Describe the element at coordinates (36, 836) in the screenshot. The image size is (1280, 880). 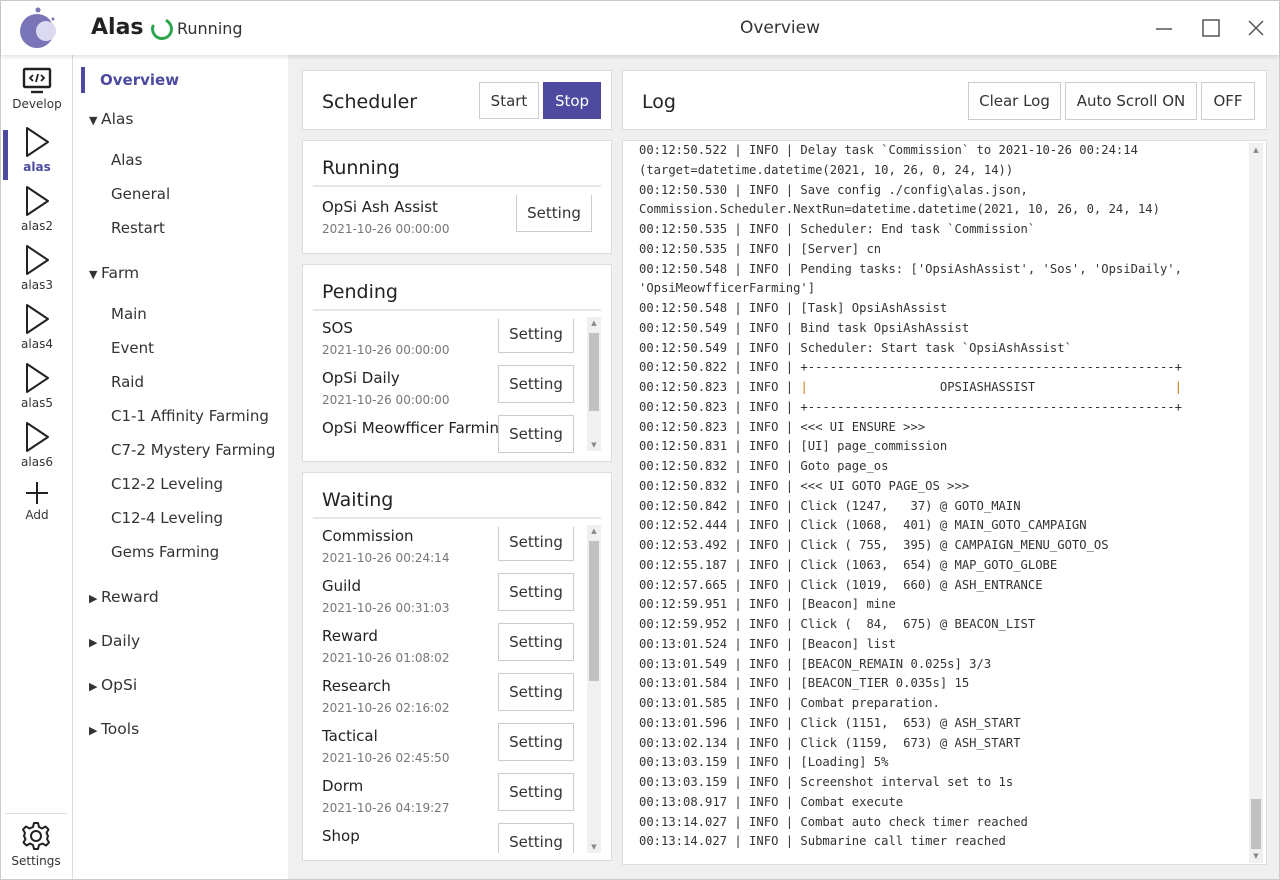
I see `gear-icon` at that location.